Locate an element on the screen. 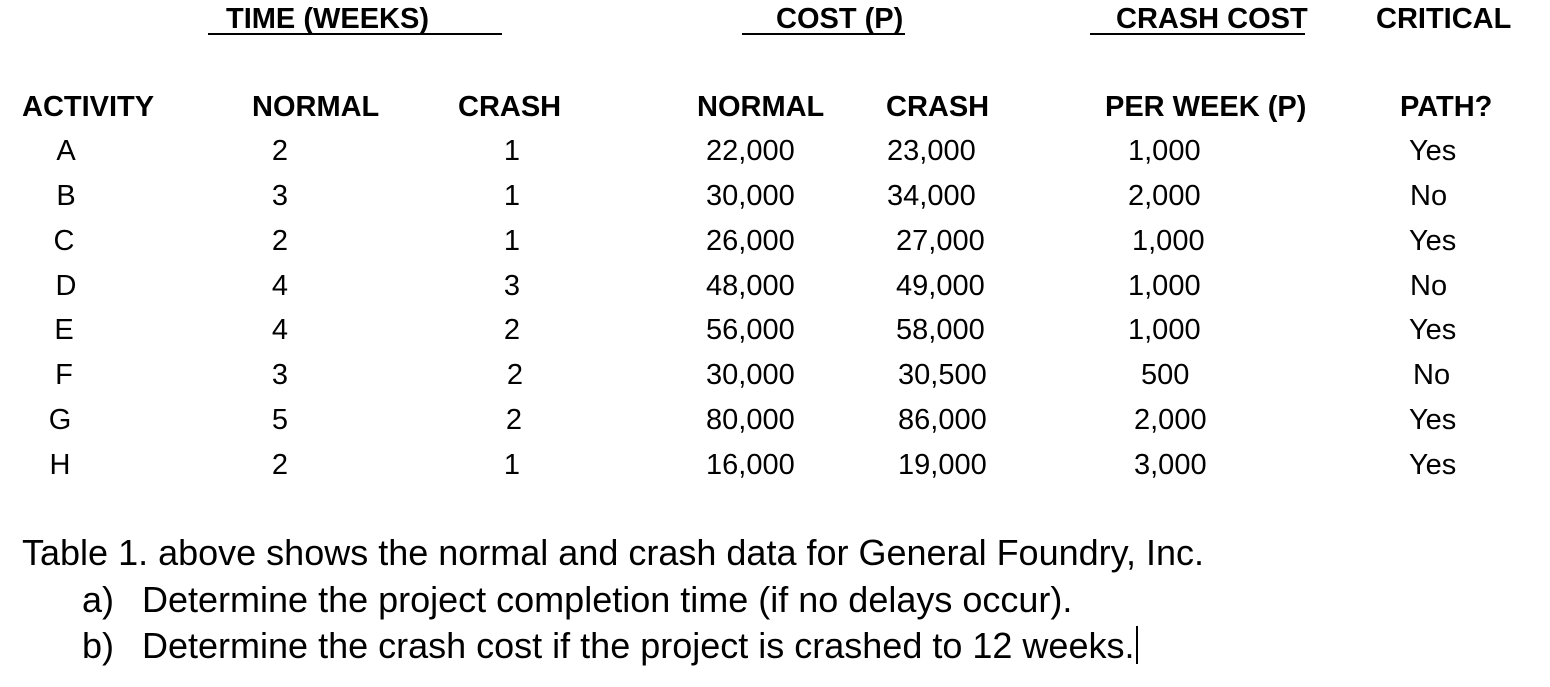 Image resolution: width=1550 pixels, height=687 pixels. text-cursor is located at coordinates (1137, 645).